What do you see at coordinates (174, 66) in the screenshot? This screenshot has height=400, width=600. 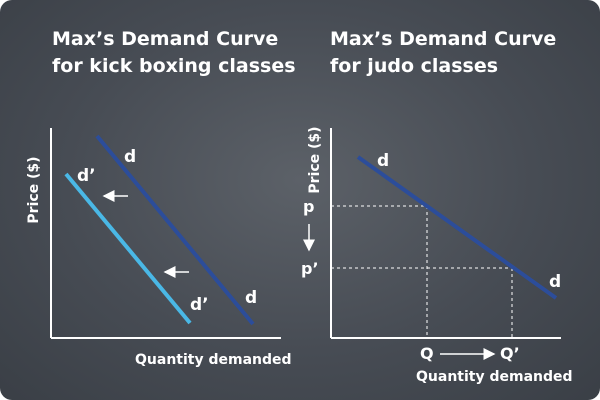 I see `left-title-line2: for kick boxing classes` at bounding box center [174, 66].